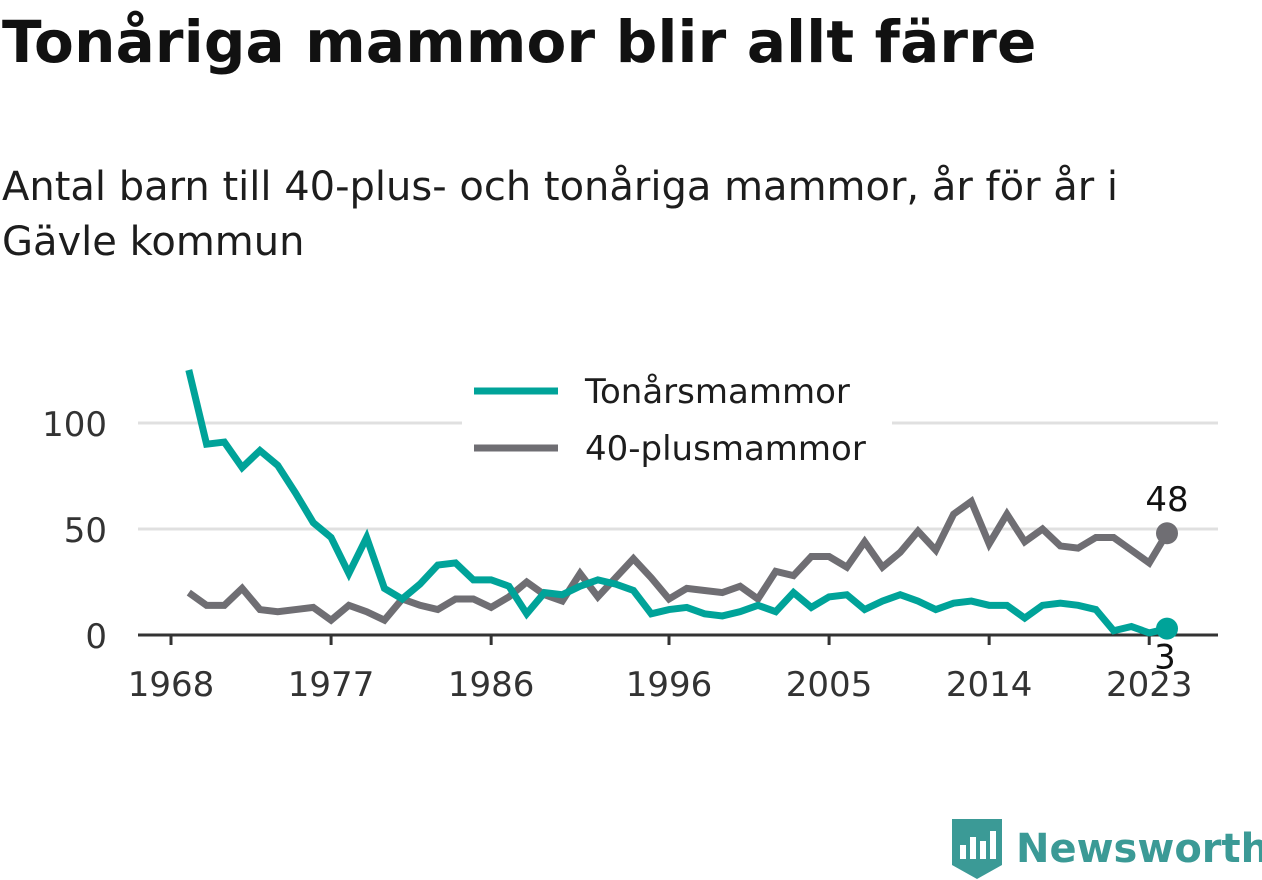 Image resolution: width=1262 pixels, height=880 pixels. Describe the element at coordinates (331, 685) in the screenshot. I see `x-tick-label: 1977` at that location.